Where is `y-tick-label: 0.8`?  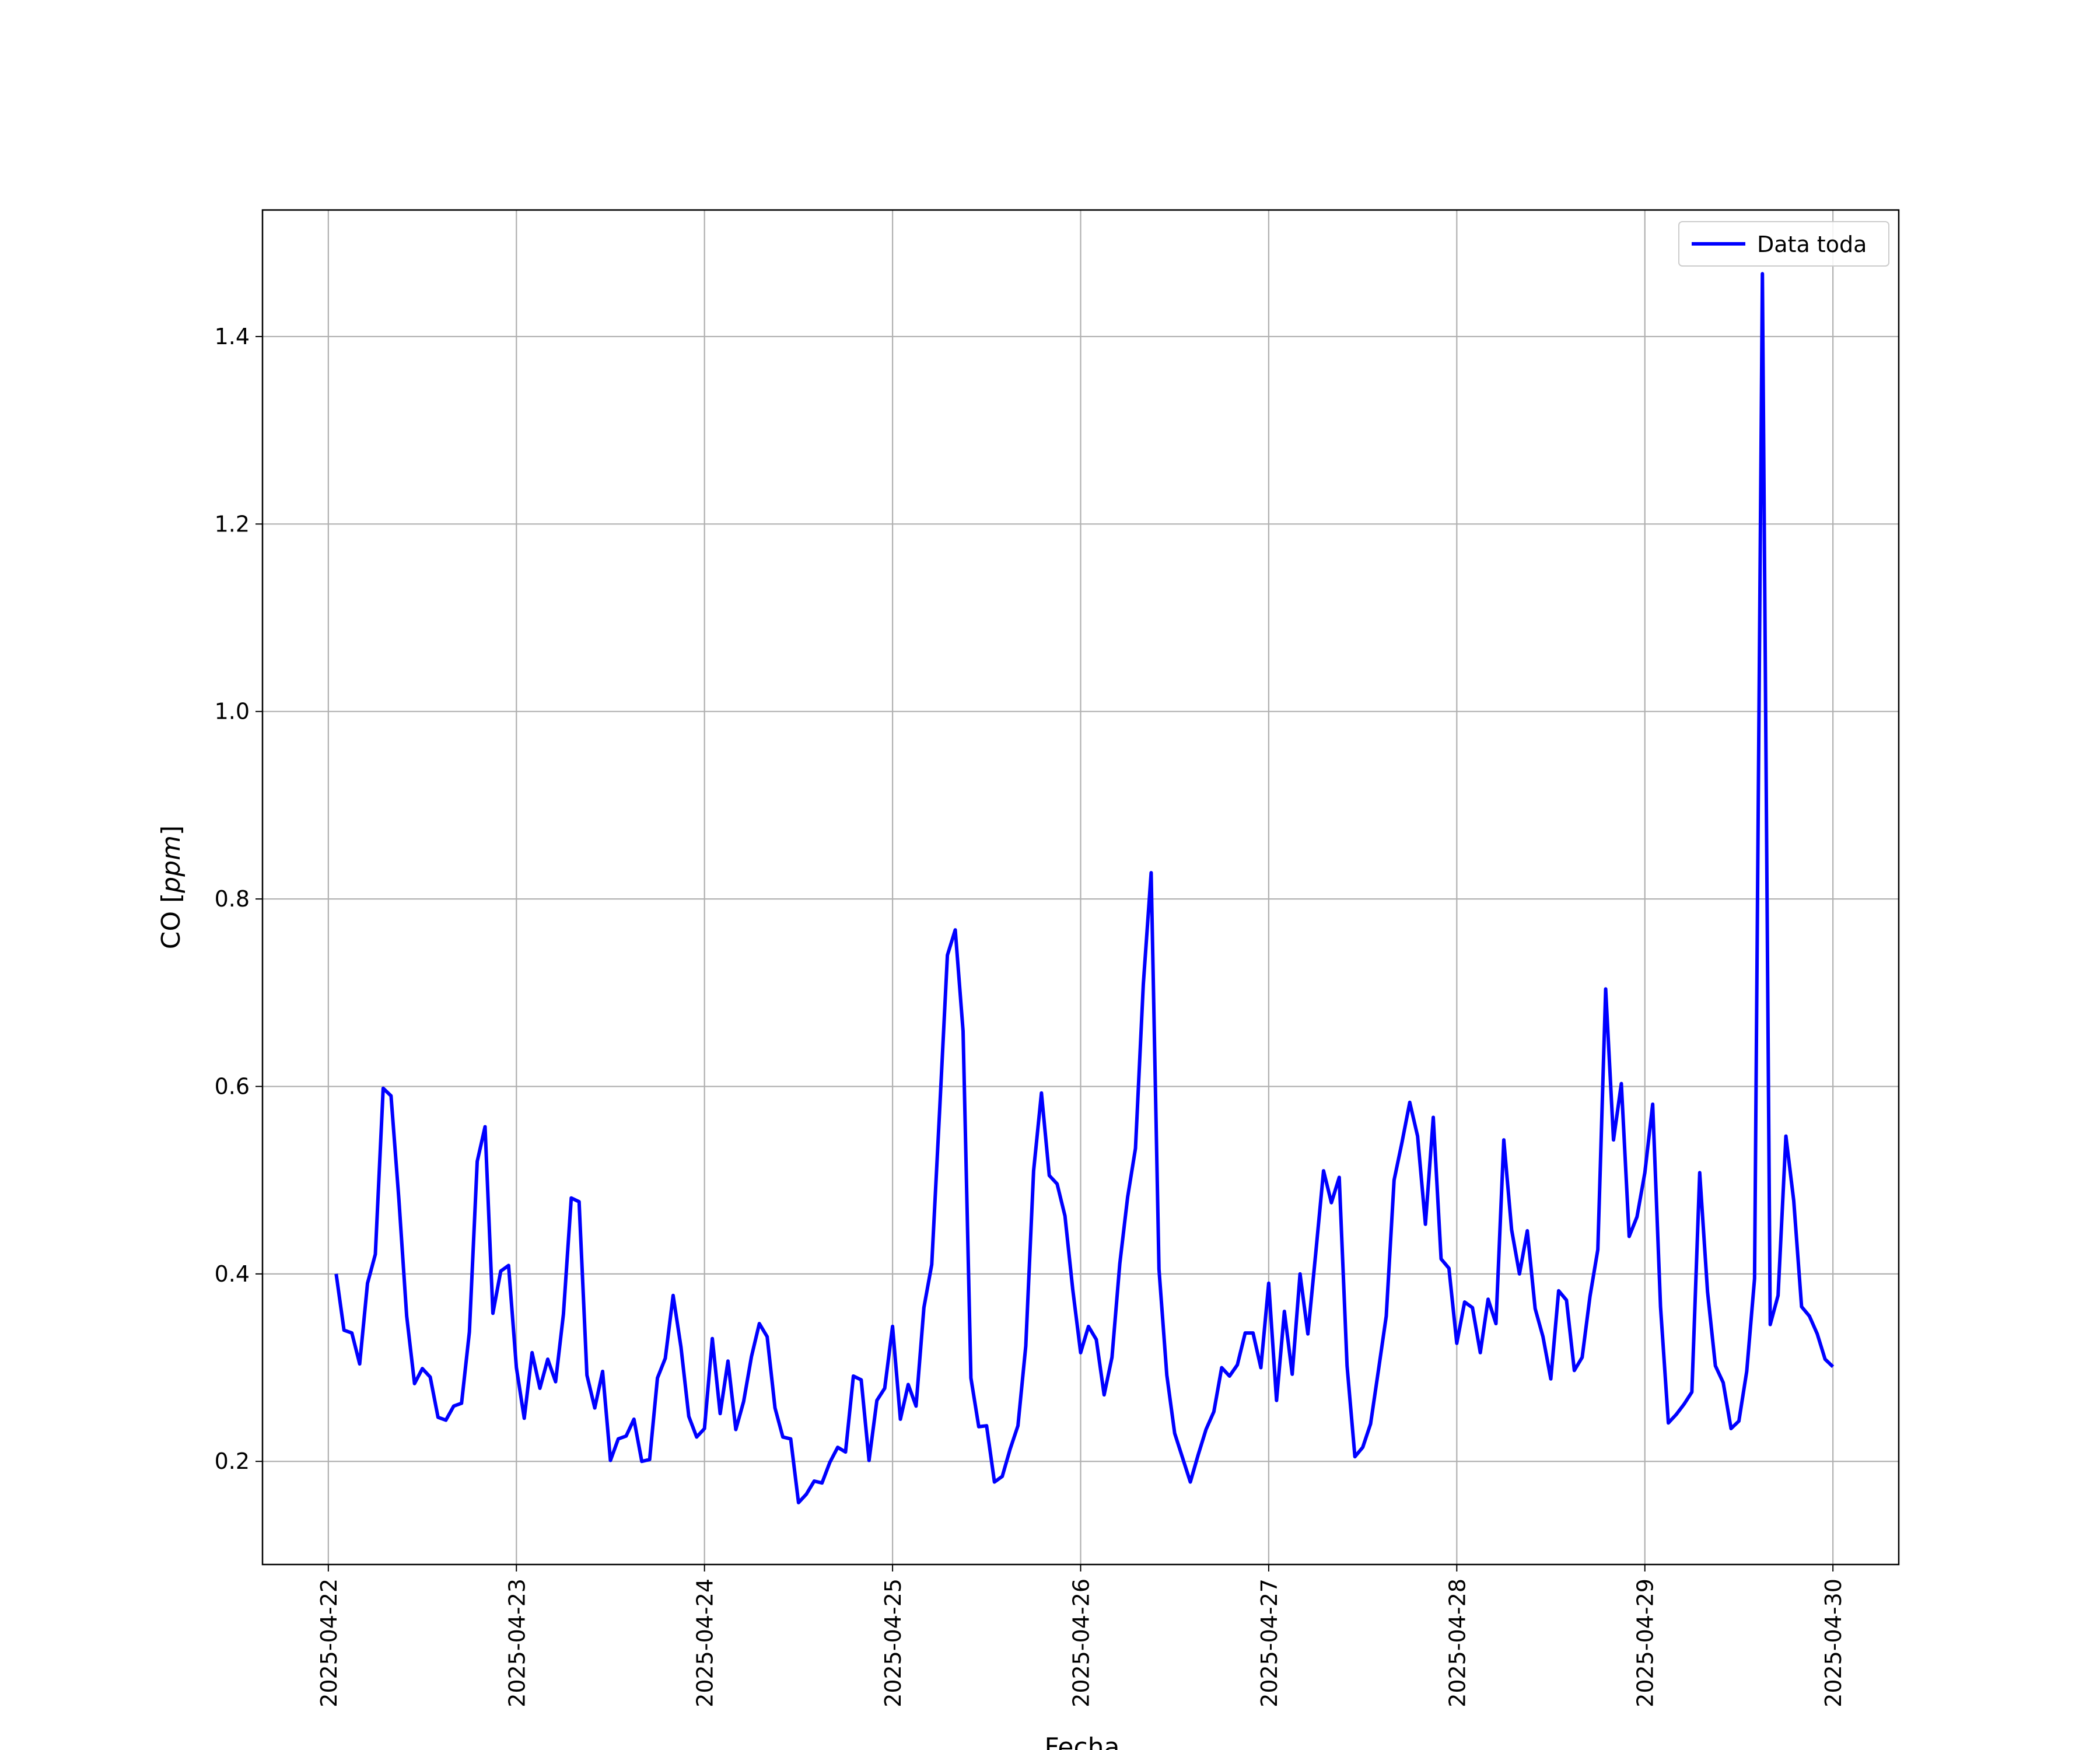
y-tick-label: 0.8 is located at coordinates (232, 899).